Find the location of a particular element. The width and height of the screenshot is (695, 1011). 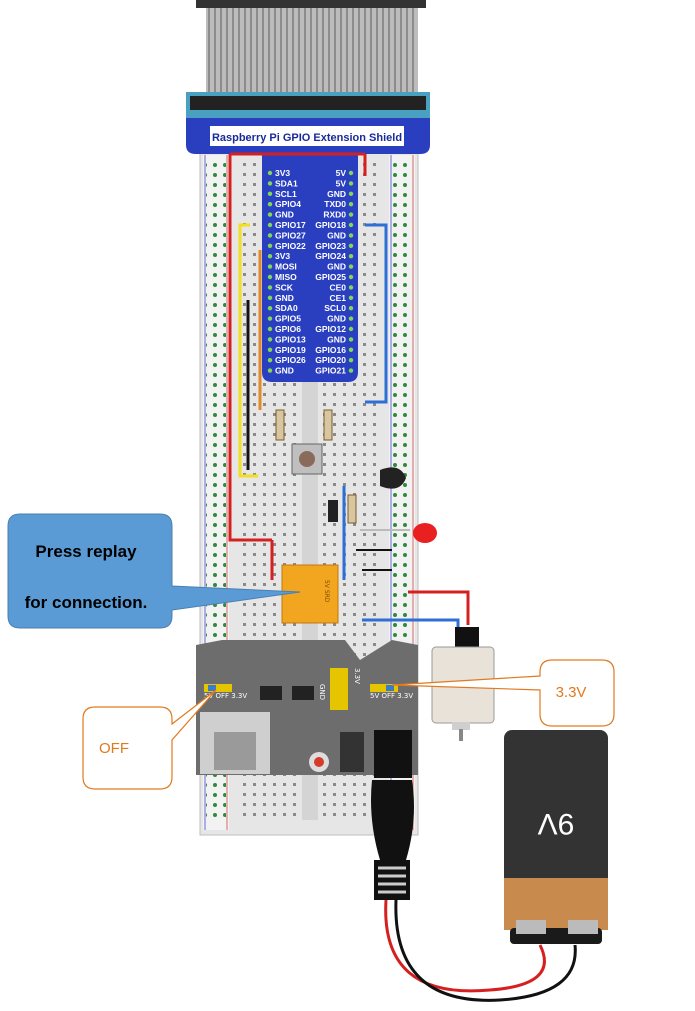

dc-plug is located at coordinates (474, 891).